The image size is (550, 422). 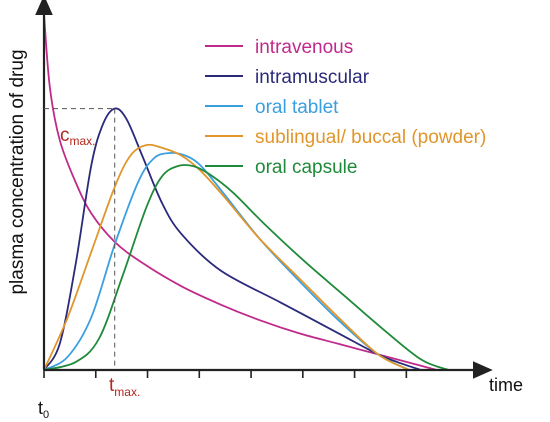 What do you see at coordinates (225, 374) in the screenshot?
I see `x-axis-ticks` at bounding box center [225, 374].